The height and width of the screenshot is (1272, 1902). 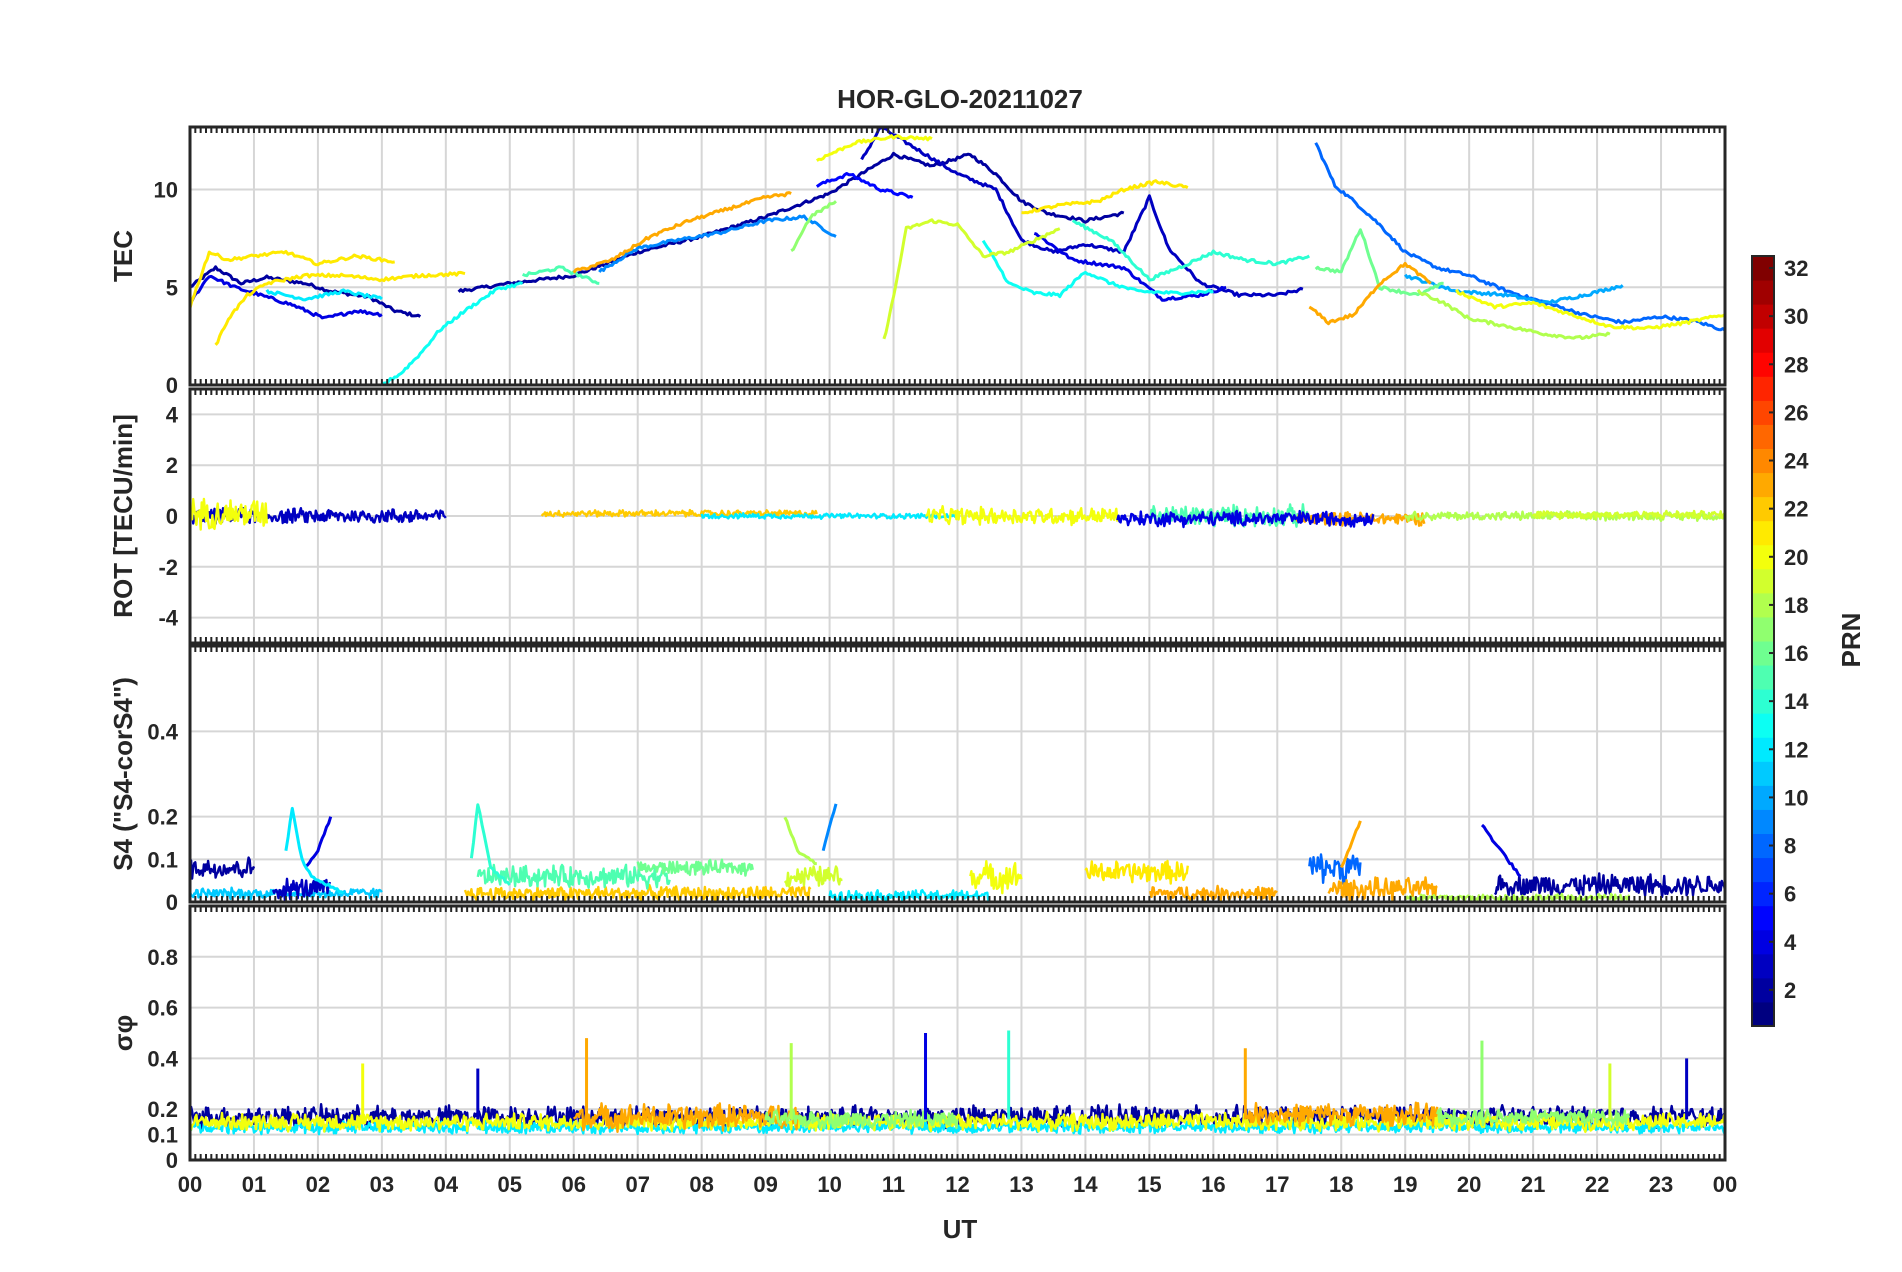 What do you see at coordinates (1405, 1184) in the screenshot?
I see `x-tick-label: 19` at bounding box center [1405, 1184].